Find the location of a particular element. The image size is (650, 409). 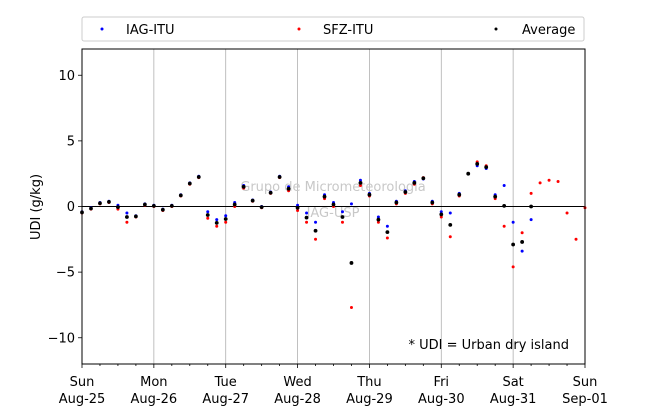

x-tick-label-date: Aug-25 is located at coordinates (82, 399).